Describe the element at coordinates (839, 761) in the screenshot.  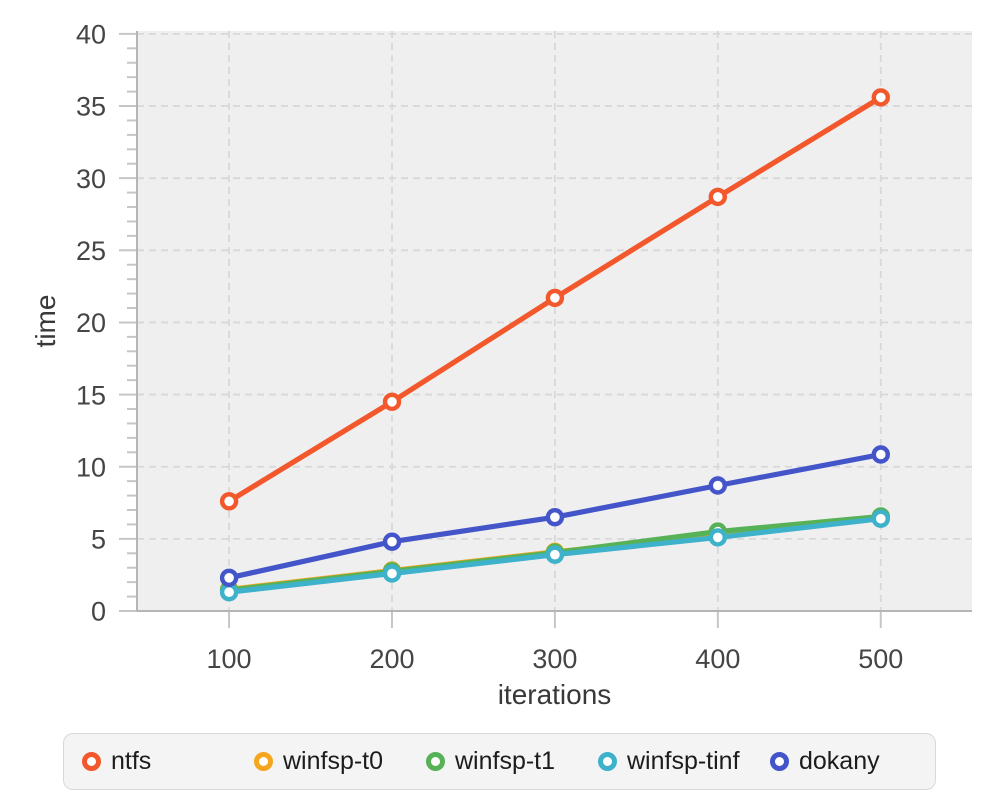
I see `legend-label: dokany` at that location.